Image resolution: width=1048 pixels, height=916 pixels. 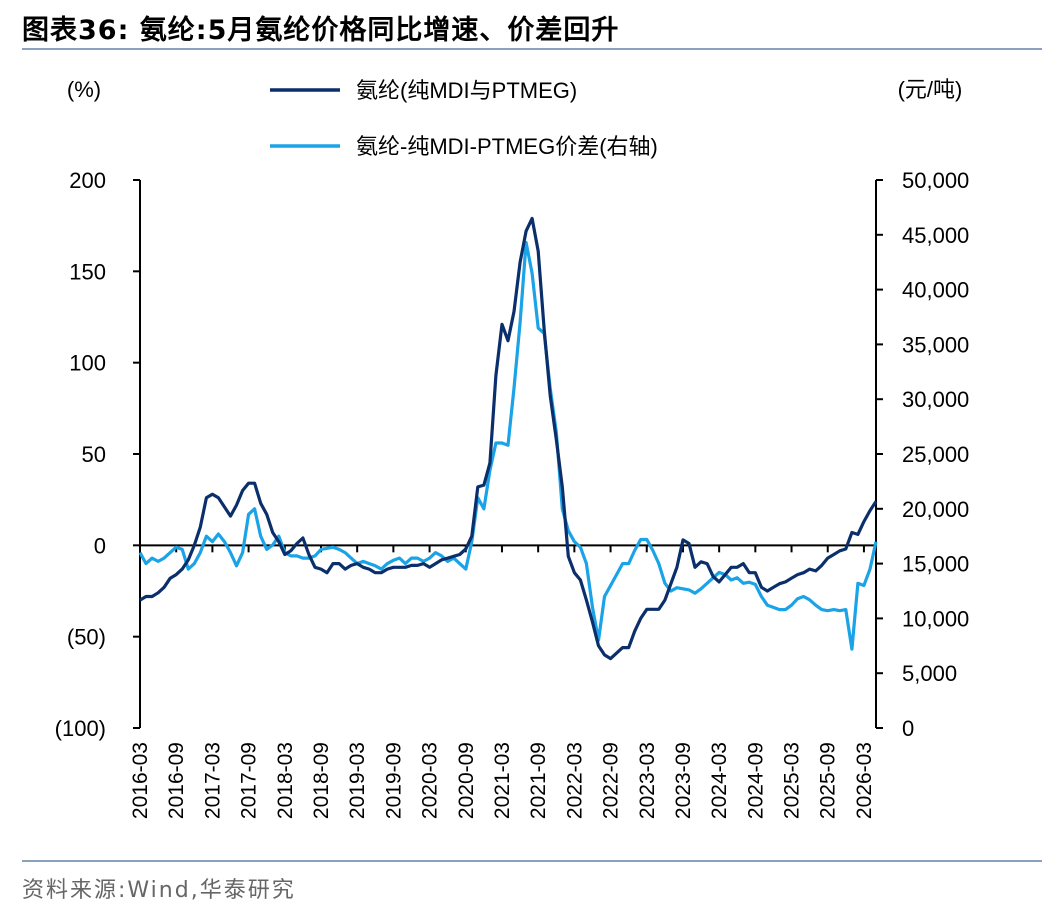 What do you see at coordinates (532, 49) in the screenshot?
I see `title-rule` at bounding box center [532, 49].